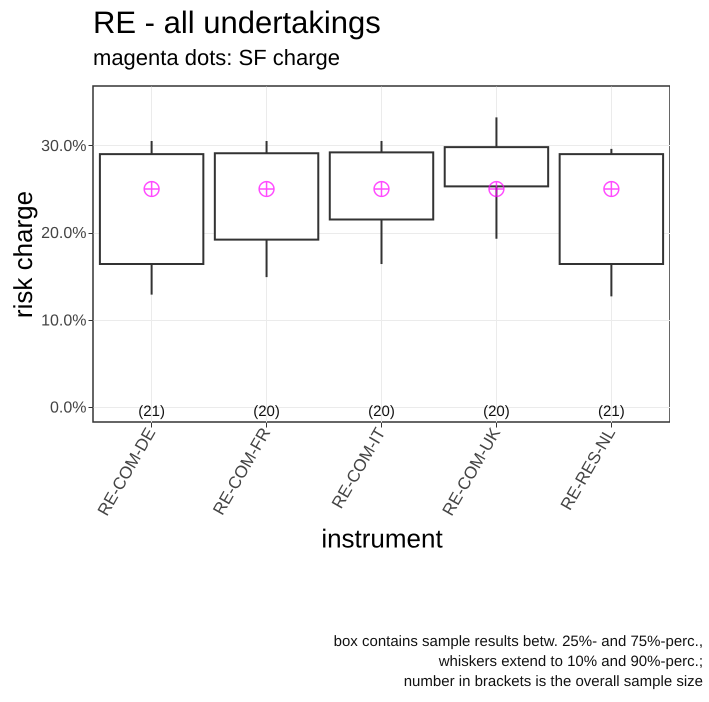  Describe the element at coordinates (382, 539) in the screenshot. I see `x-axis-title: instrument` at that location.